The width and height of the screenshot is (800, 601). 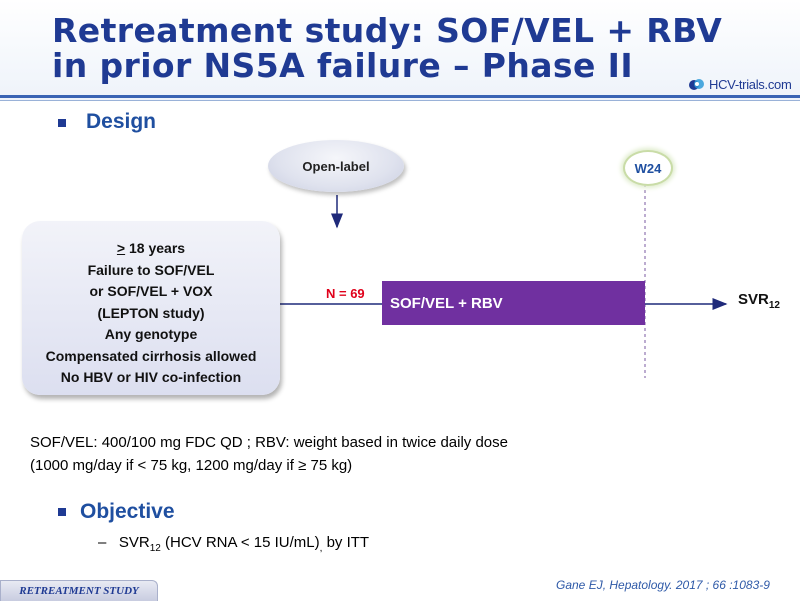 What do you see at coordinates (240, 542) in the screenshot?
I see `objective-text: (HCV RNA < 15 IU/mL)` at bounding box center [240, 542].